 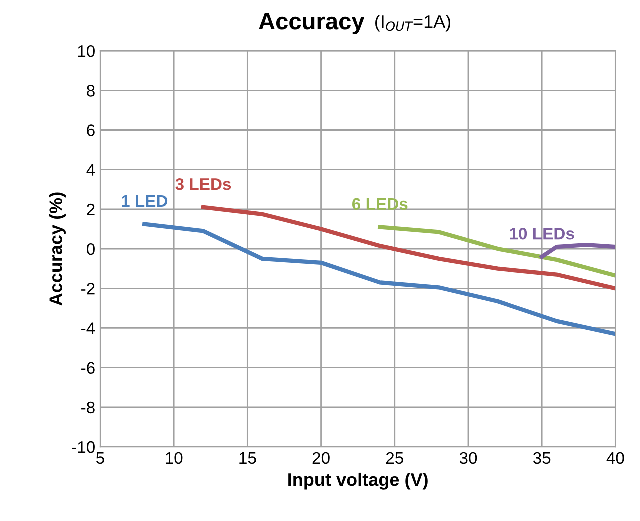 What do you see at coordinates (91, 130) in the screenshot?
I see `y-tick-label: 6` at bounding box center [91, 130].